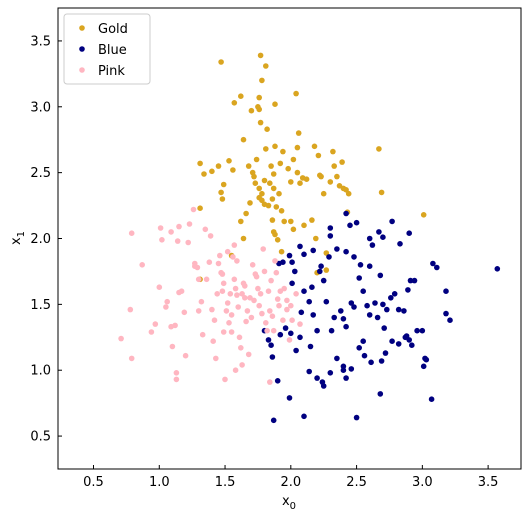  What do you see at coordinates (40, 41) in the screenshot?
I see `y-tick-label: 3.5` at bounding box center [40, 41].